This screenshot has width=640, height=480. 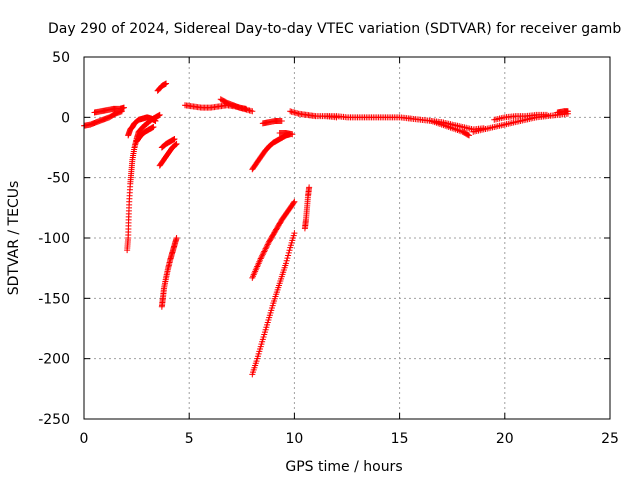 I want to click on y-tick-label: 50, so click(x=61, y=58).